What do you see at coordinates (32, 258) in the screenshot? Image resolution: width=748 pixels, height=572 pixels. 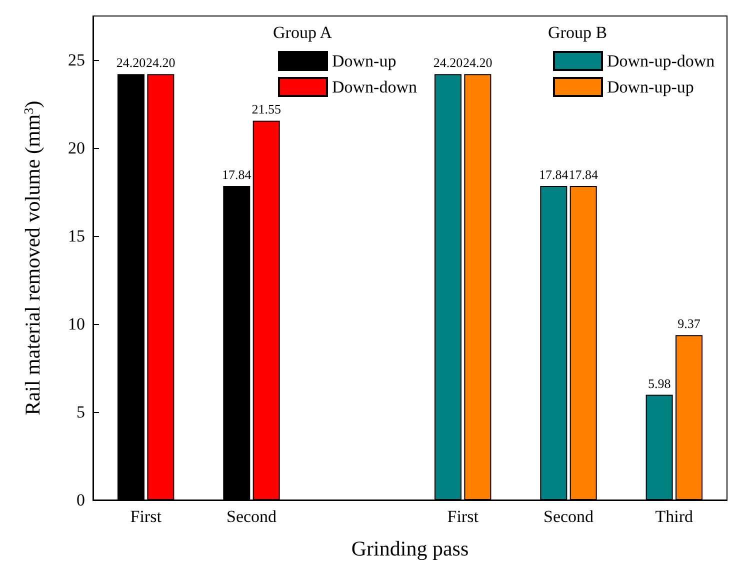 I see `y-axis-title: Rail material removed volume (mm3)` at bounding box center [32, 258].